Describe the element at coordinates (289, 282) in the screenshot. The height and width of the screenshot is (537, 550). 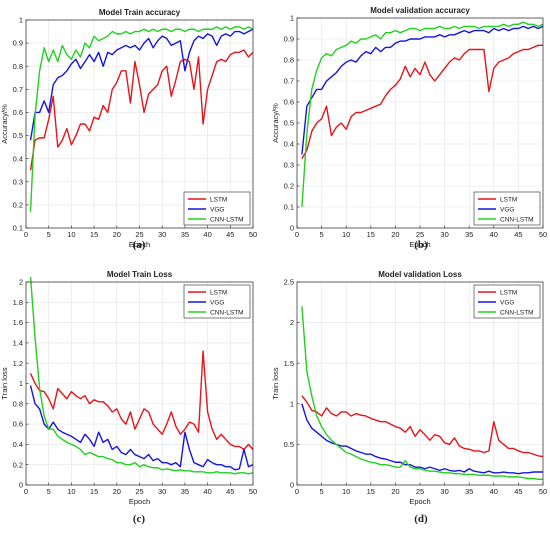
I see `y-tick-label: 2.5` at that location.